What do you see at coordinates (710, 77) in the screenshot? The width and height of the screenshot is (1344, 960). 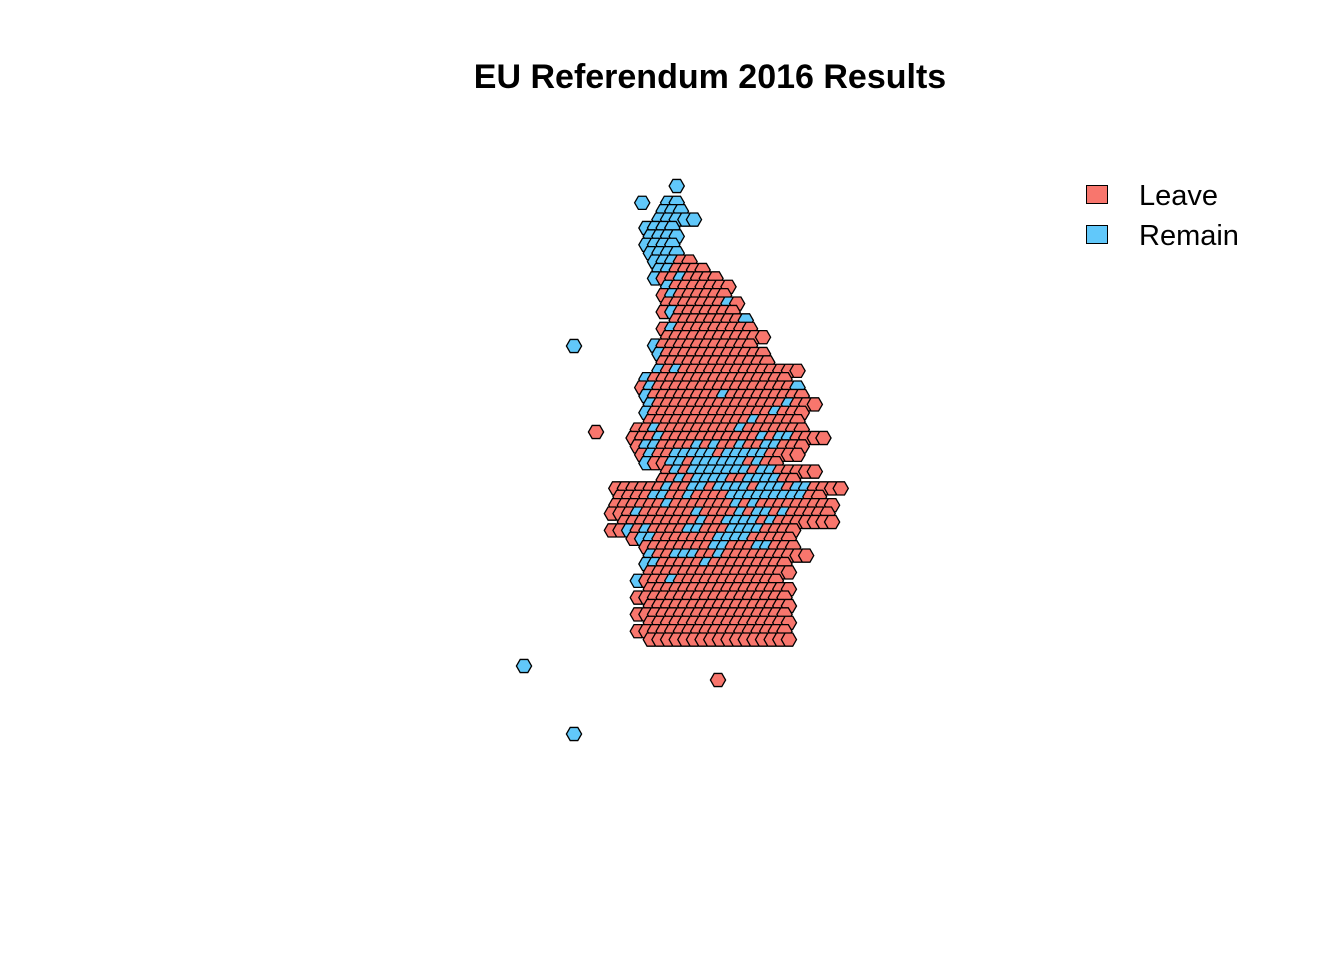 I see `map-title: EU Referendum 2016 Results` at bounding box center [710, 77].